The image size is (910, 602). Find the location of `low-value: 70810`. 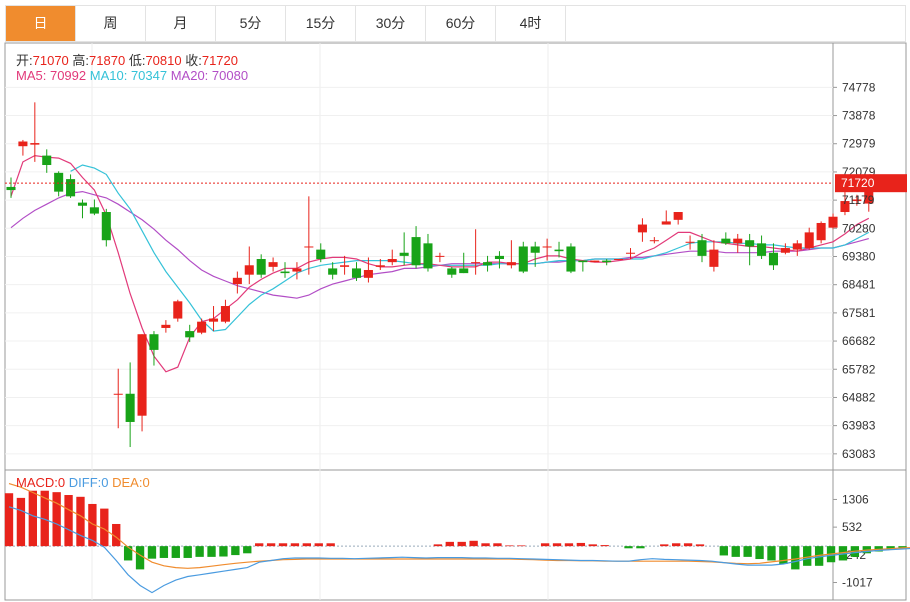

low-value: 70810 is located at coordinates (163, 60).